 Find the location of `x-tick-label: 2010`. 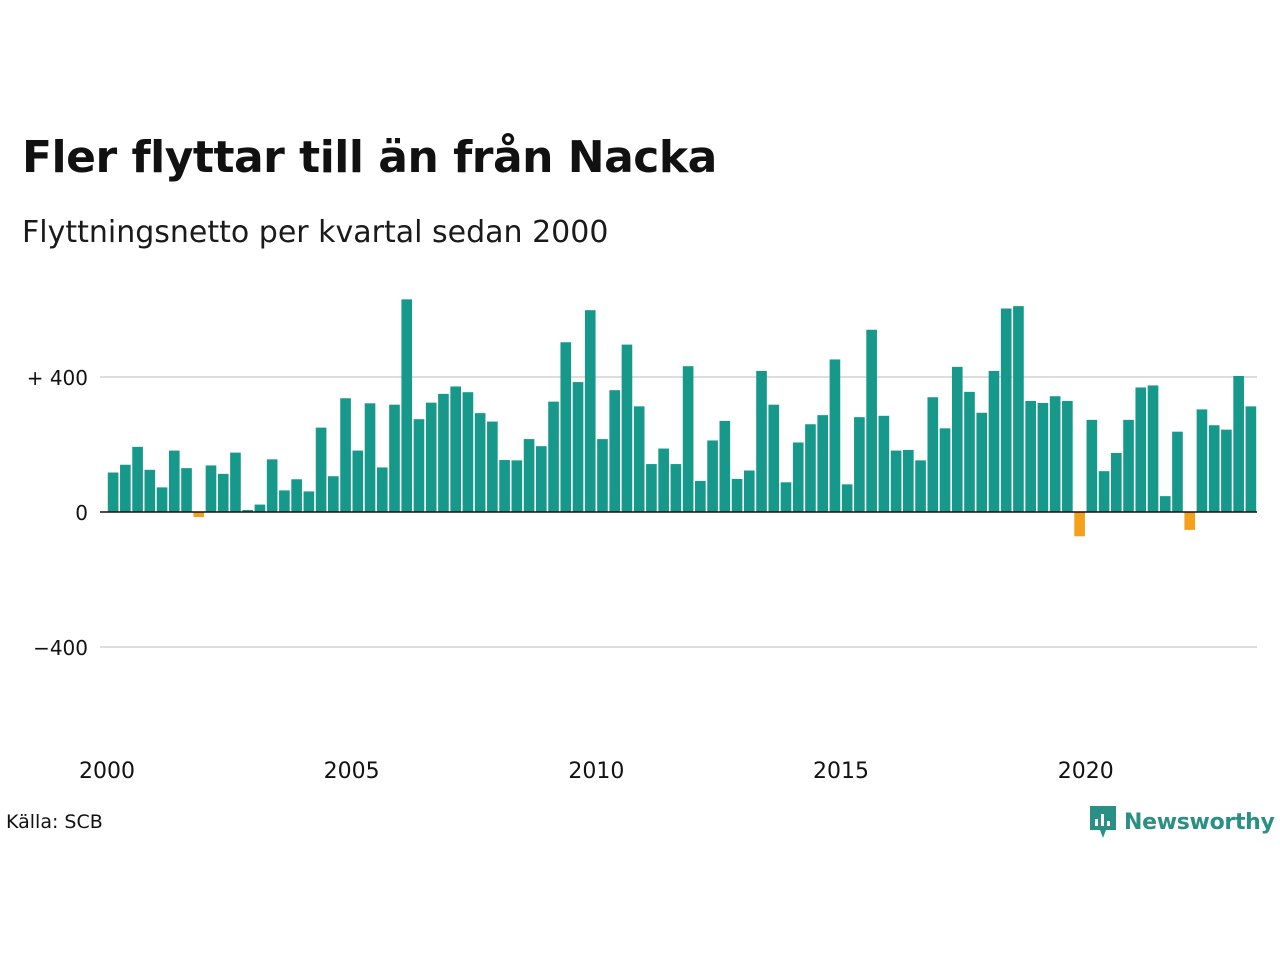

x-tick-label: 2010 is located at coordinates (596, 771).